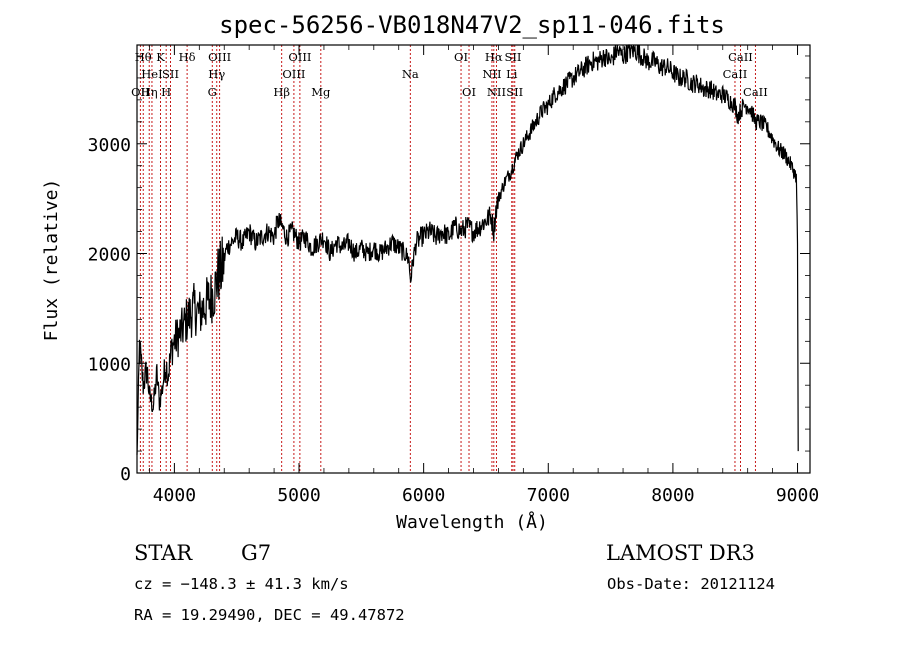 The height and width of the screenshot is (649, 900). What do you see at coordinates (797, 495) in the screenshot?
I see `x-tick-label: 9000` at bounding box center [797, 495].